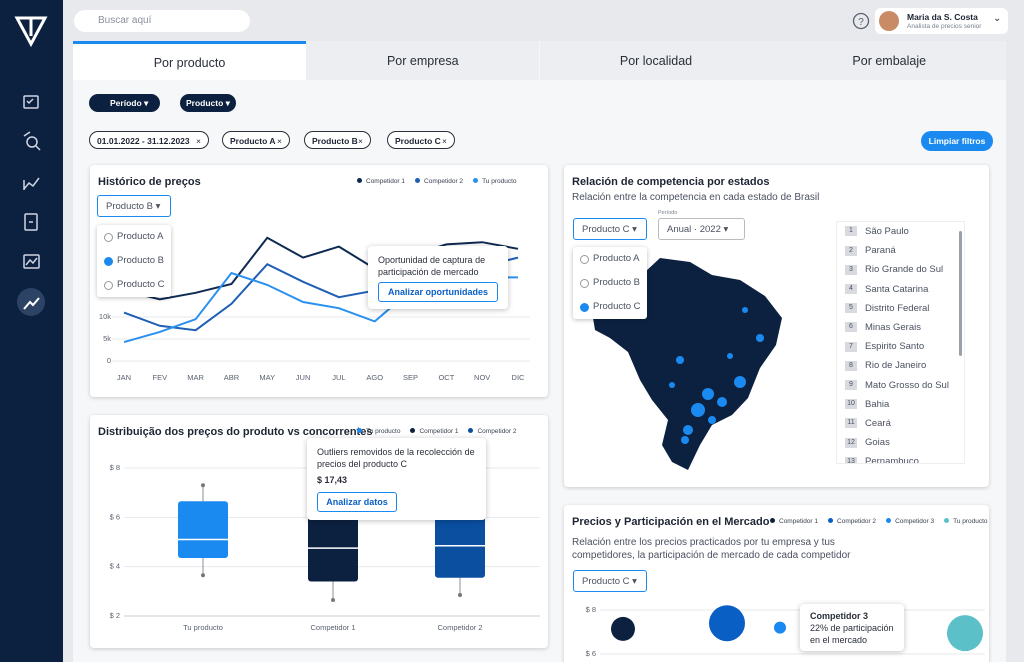 The height and width of the screenshot is (662, 1024). Describe the element at coordinates (900, 404) in the screenshot. I see `ranking-item: 10 Bahia` at that location.